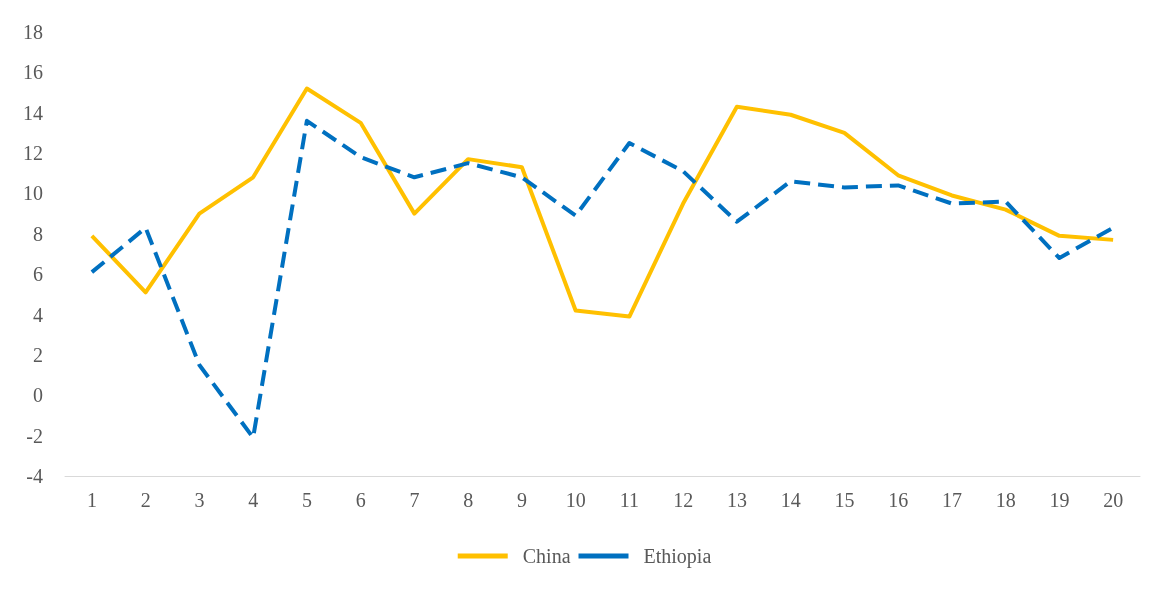  I want to click on x-tick-label: 11, so click(629, 500).